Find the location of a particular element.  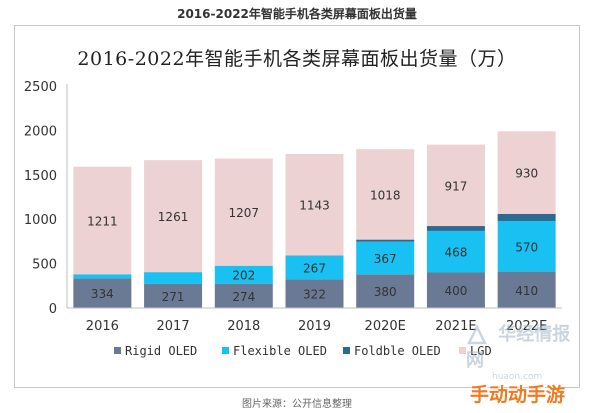

y-tick-label: 1000 is located at coordinates (40, 220).